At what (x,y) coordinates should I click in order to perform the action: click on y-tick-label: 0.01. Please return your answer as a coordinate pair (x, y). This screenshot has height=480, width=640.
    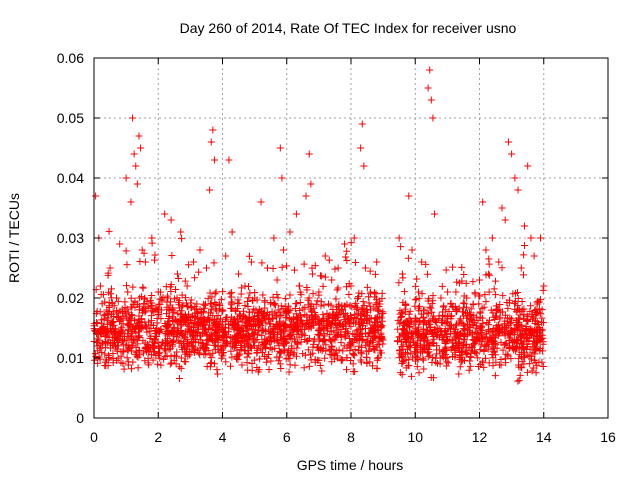
    Looking at the image, I should click on (70, 358).